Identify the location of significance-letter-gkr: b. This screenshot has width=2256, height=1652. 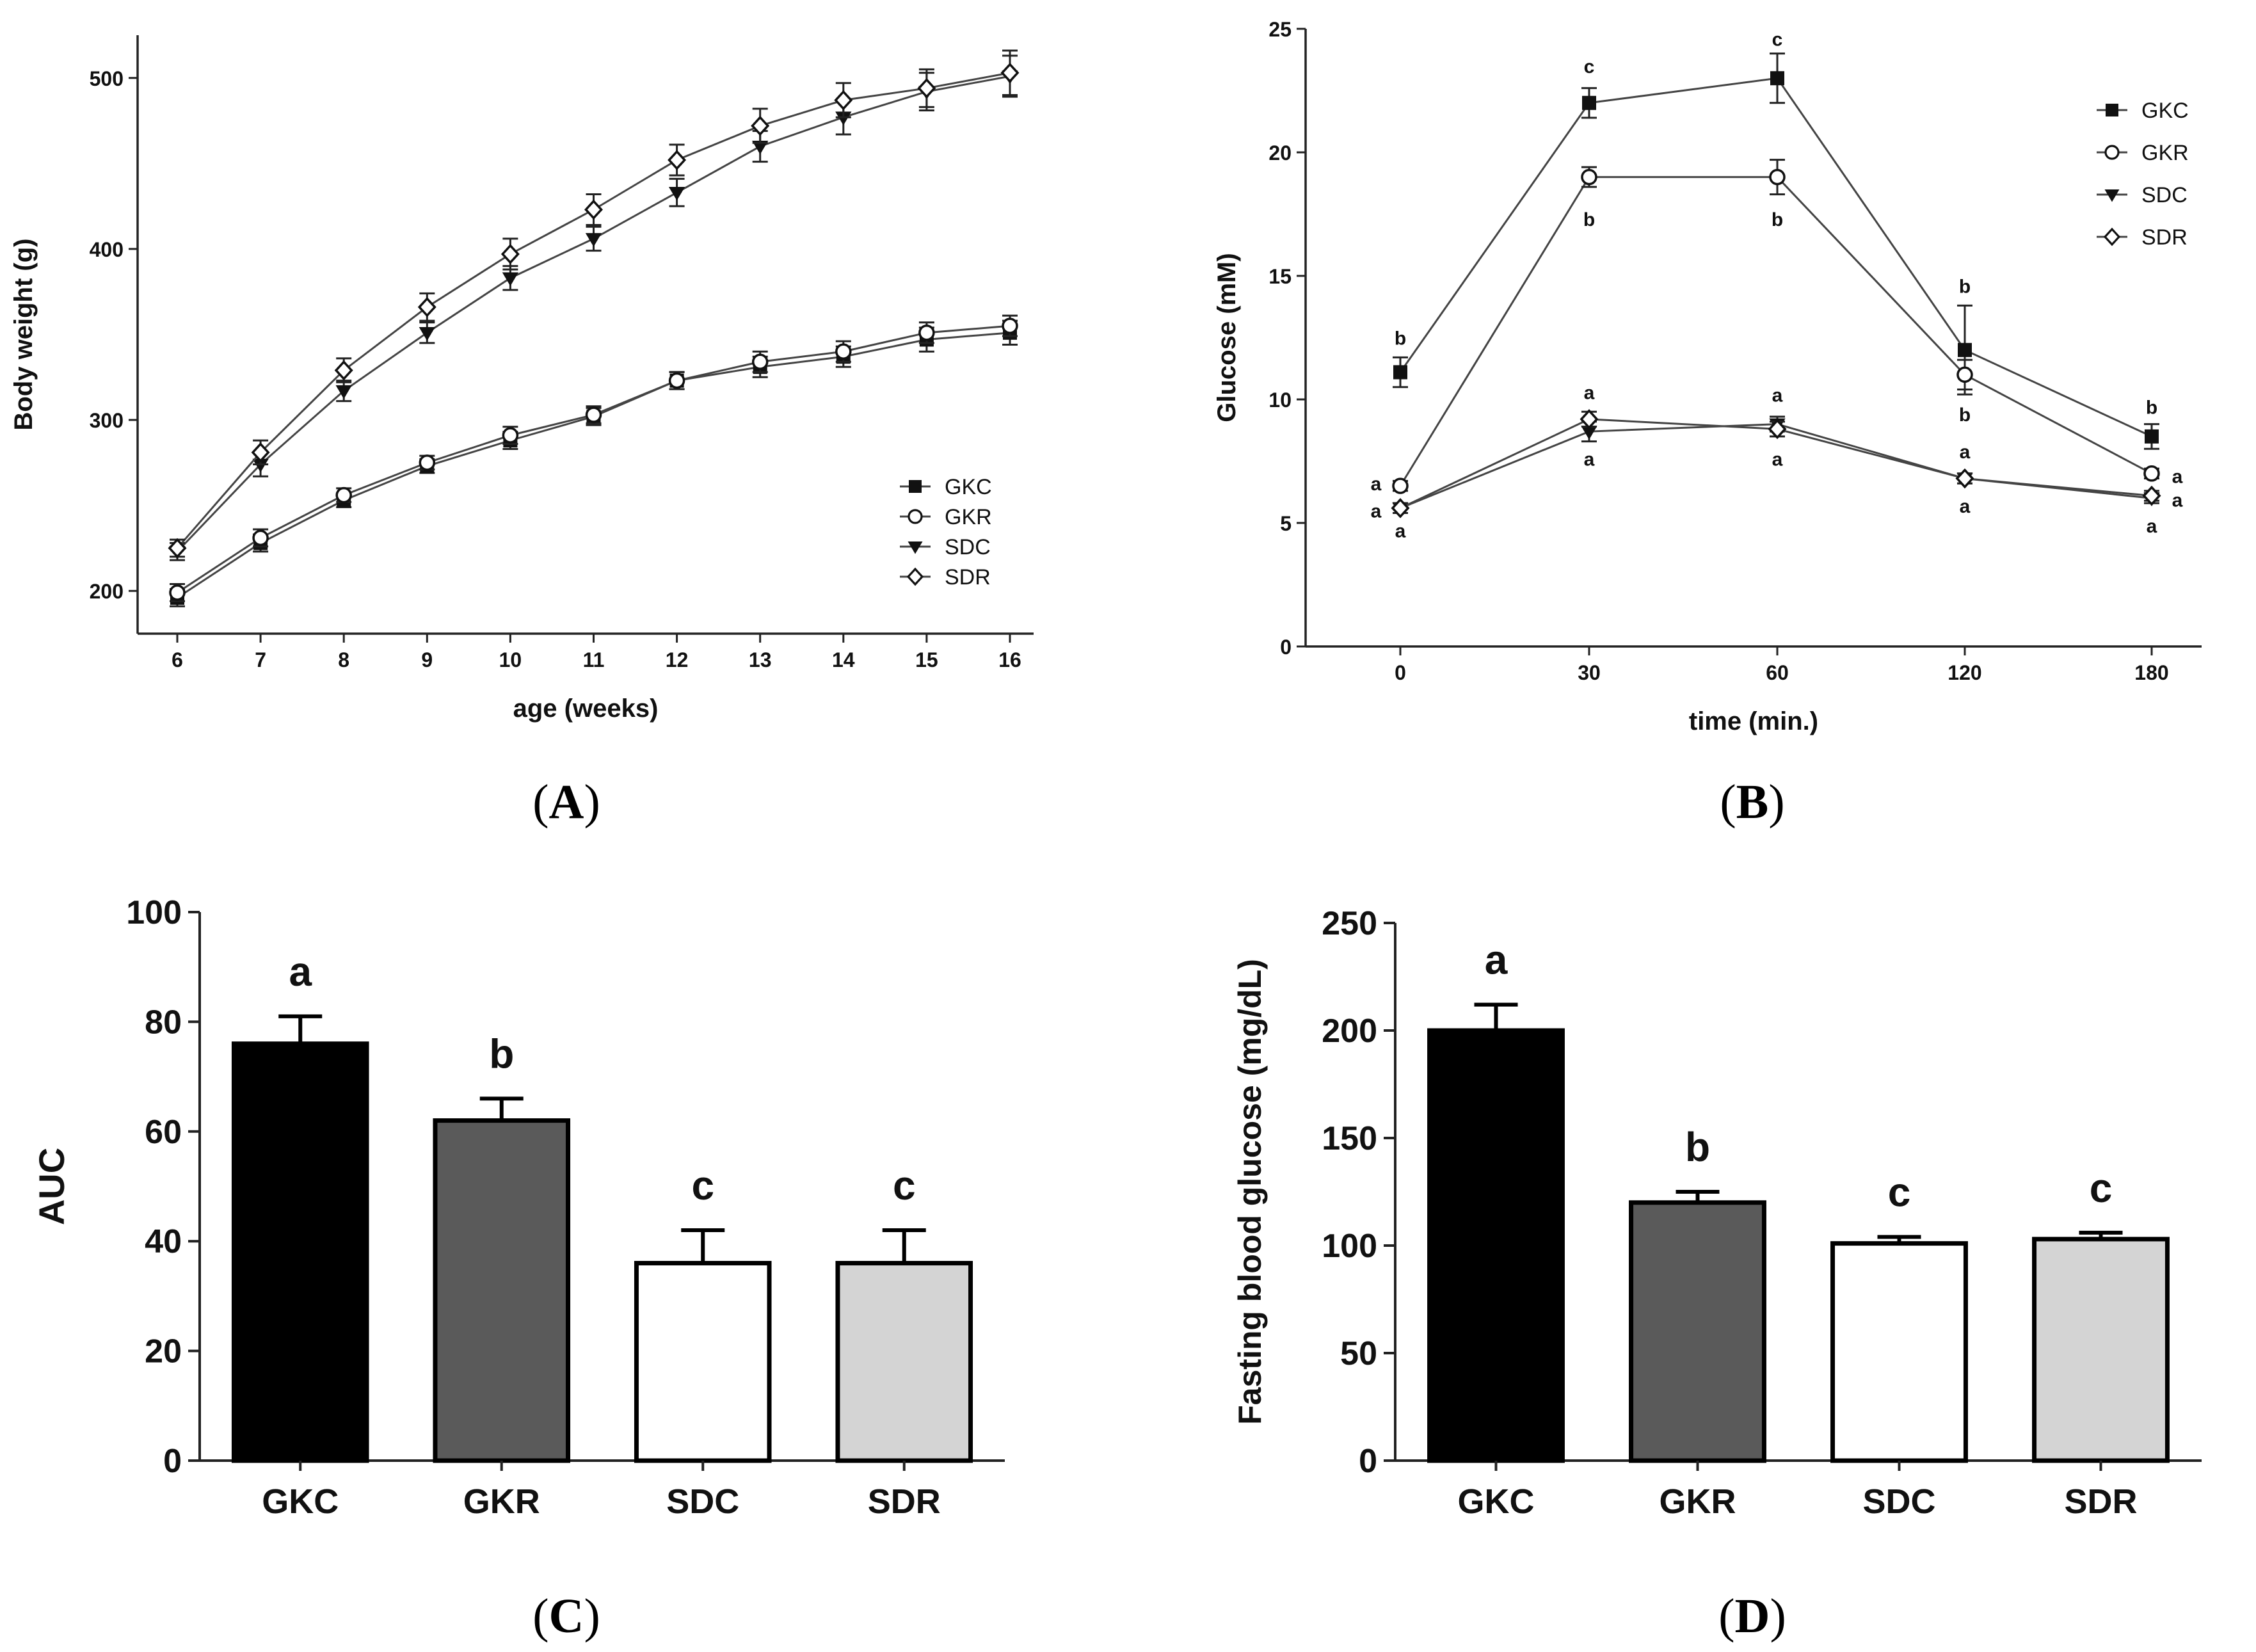
(501, 1053).